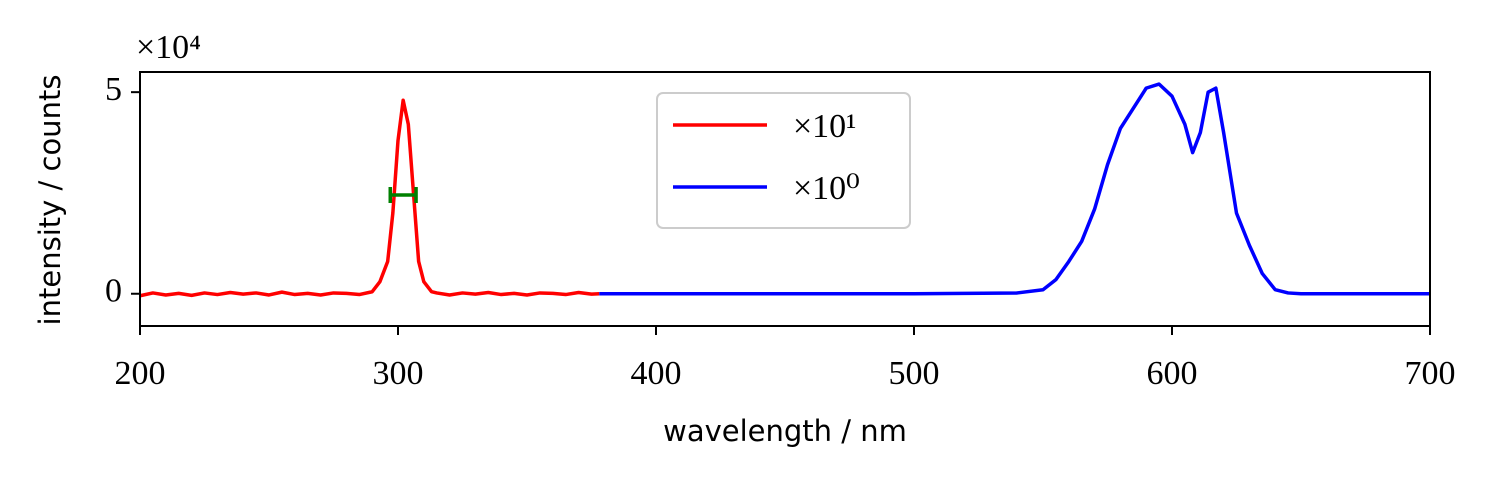 This screenshot has height=488, width=1492. Describe the element at coordinates (783, 160) in the screenshot. I see `legend-box` at that location.